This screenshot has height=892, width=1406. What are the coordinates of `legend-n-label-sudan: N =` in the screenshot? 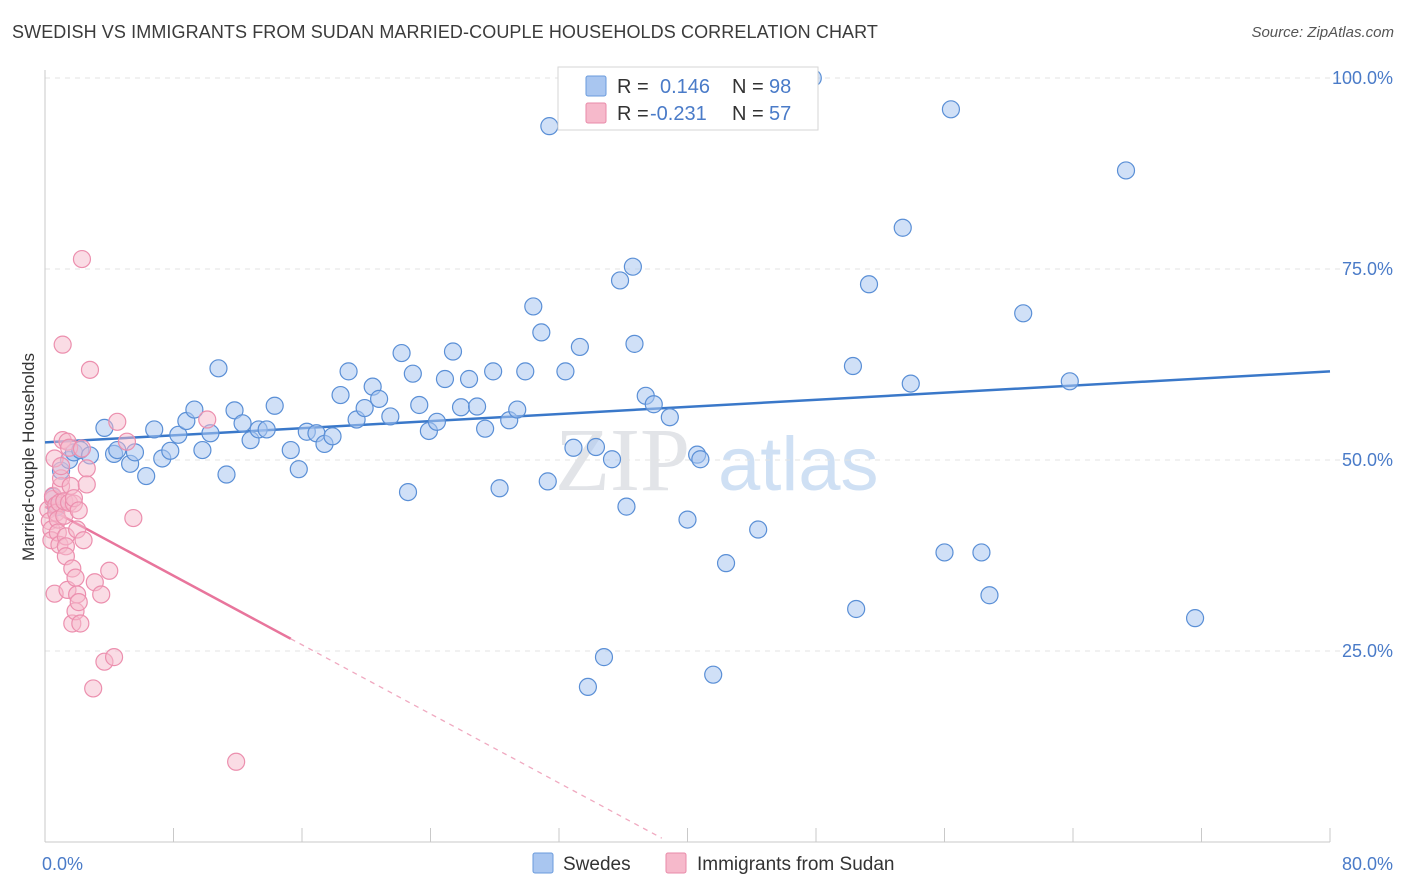 It's located at (748, 114).